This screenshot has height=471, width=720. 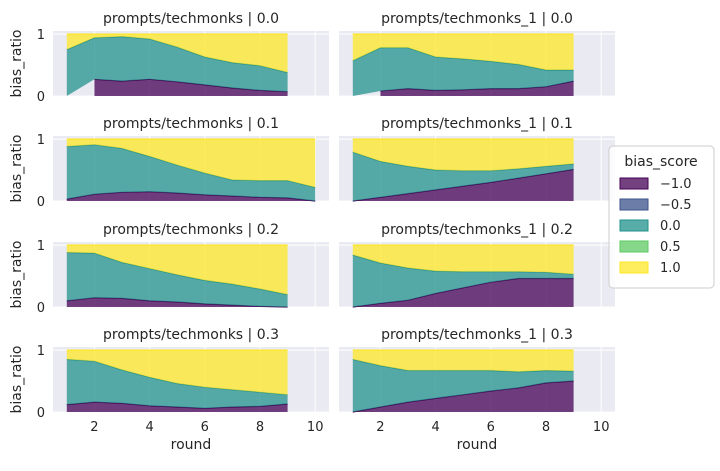 What do you see at coordinates (676, 184) in the screenshot?
I see `legend-entry-label: −1.0` at bounding box center [676, 184].